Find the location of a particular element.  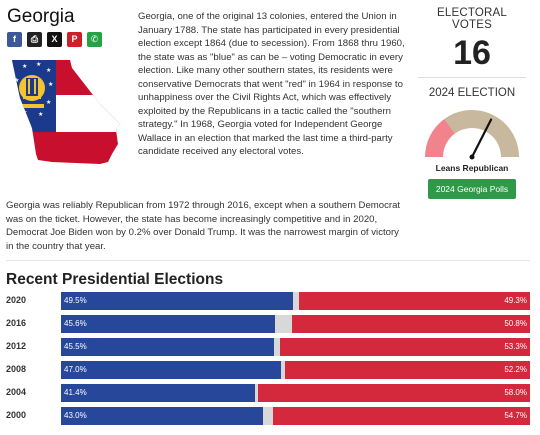

rep-percent: 52.2% is located at coordinates (515, 369).